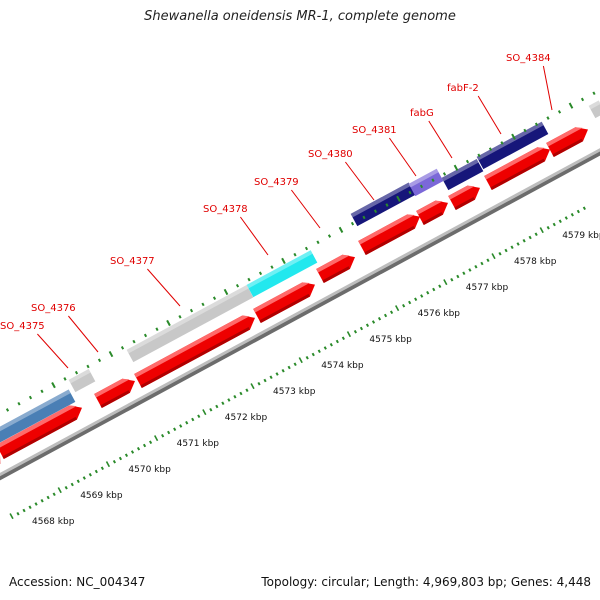 This screenshot has height=600, width=600. What do you see at coordinates (53, 308) in the screenshot?
I see `gene-label-so_4376: SO_4376` at bounding box center [53, 308].